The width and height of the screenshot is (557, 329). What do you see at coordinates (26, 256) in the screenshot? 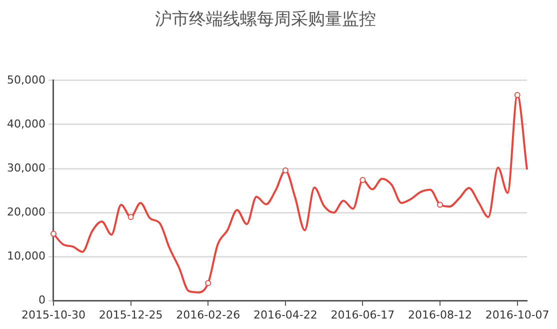
I see `y-tick-label: 10,000` at bounding box center [26, 256].